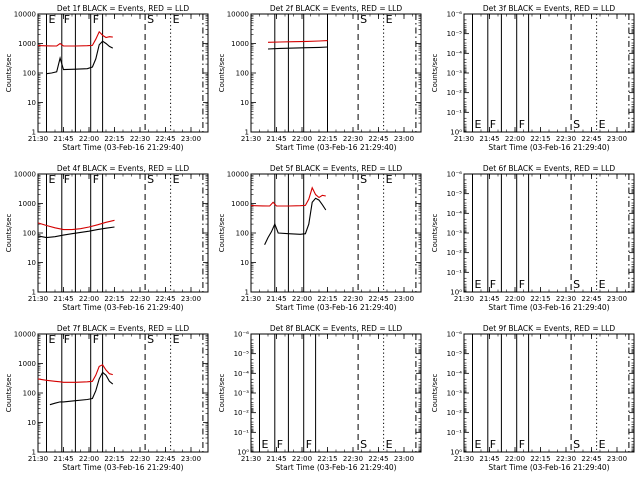 The height and width of the screenshot is (480, 640). I want to click on y-tick-label: 10⁻⁶, so click(455, 15).